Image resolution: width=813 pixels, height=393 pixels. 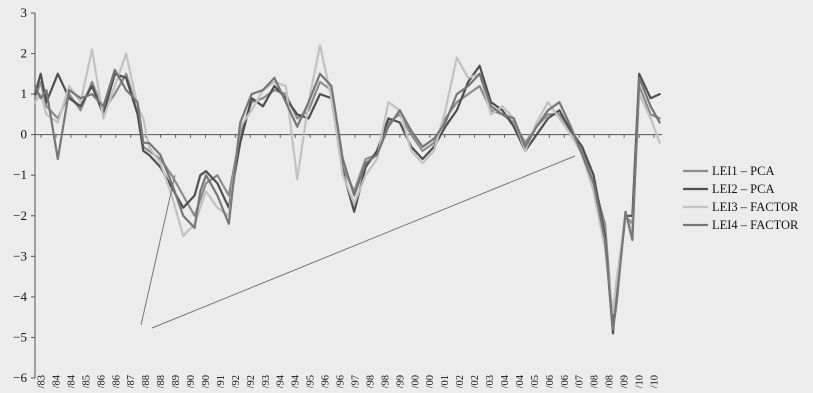 I want to click on x-tick-label: 7/1/99, so click(x=400, y=381).